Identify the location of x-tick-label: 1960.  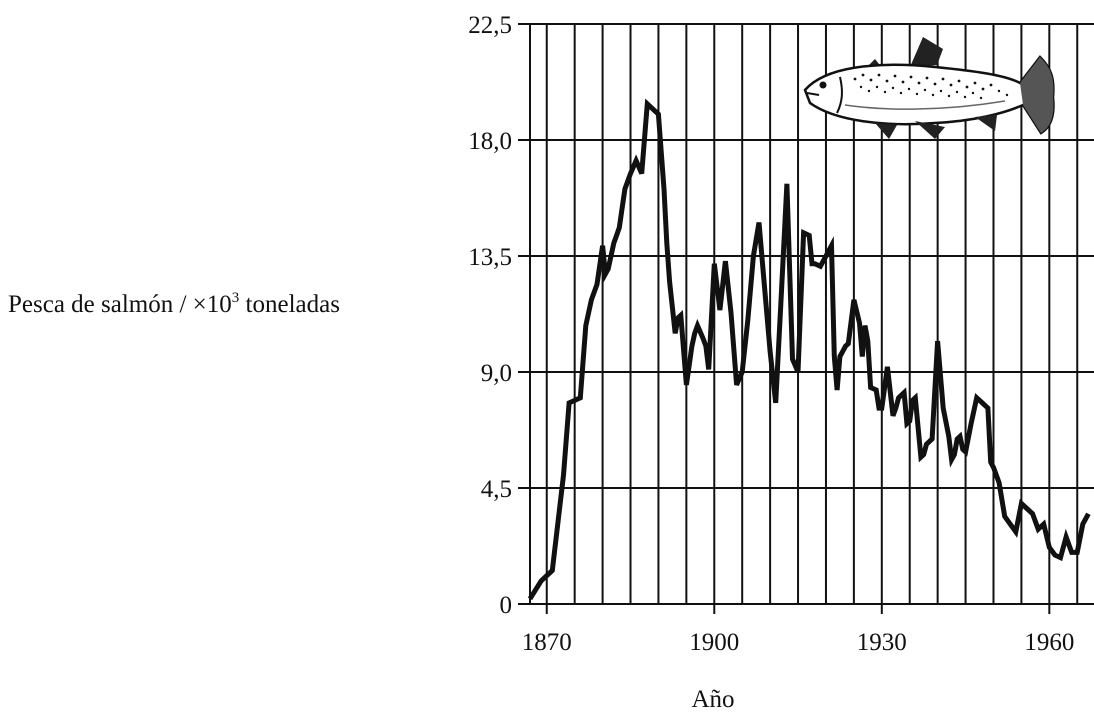
(1049, 642).